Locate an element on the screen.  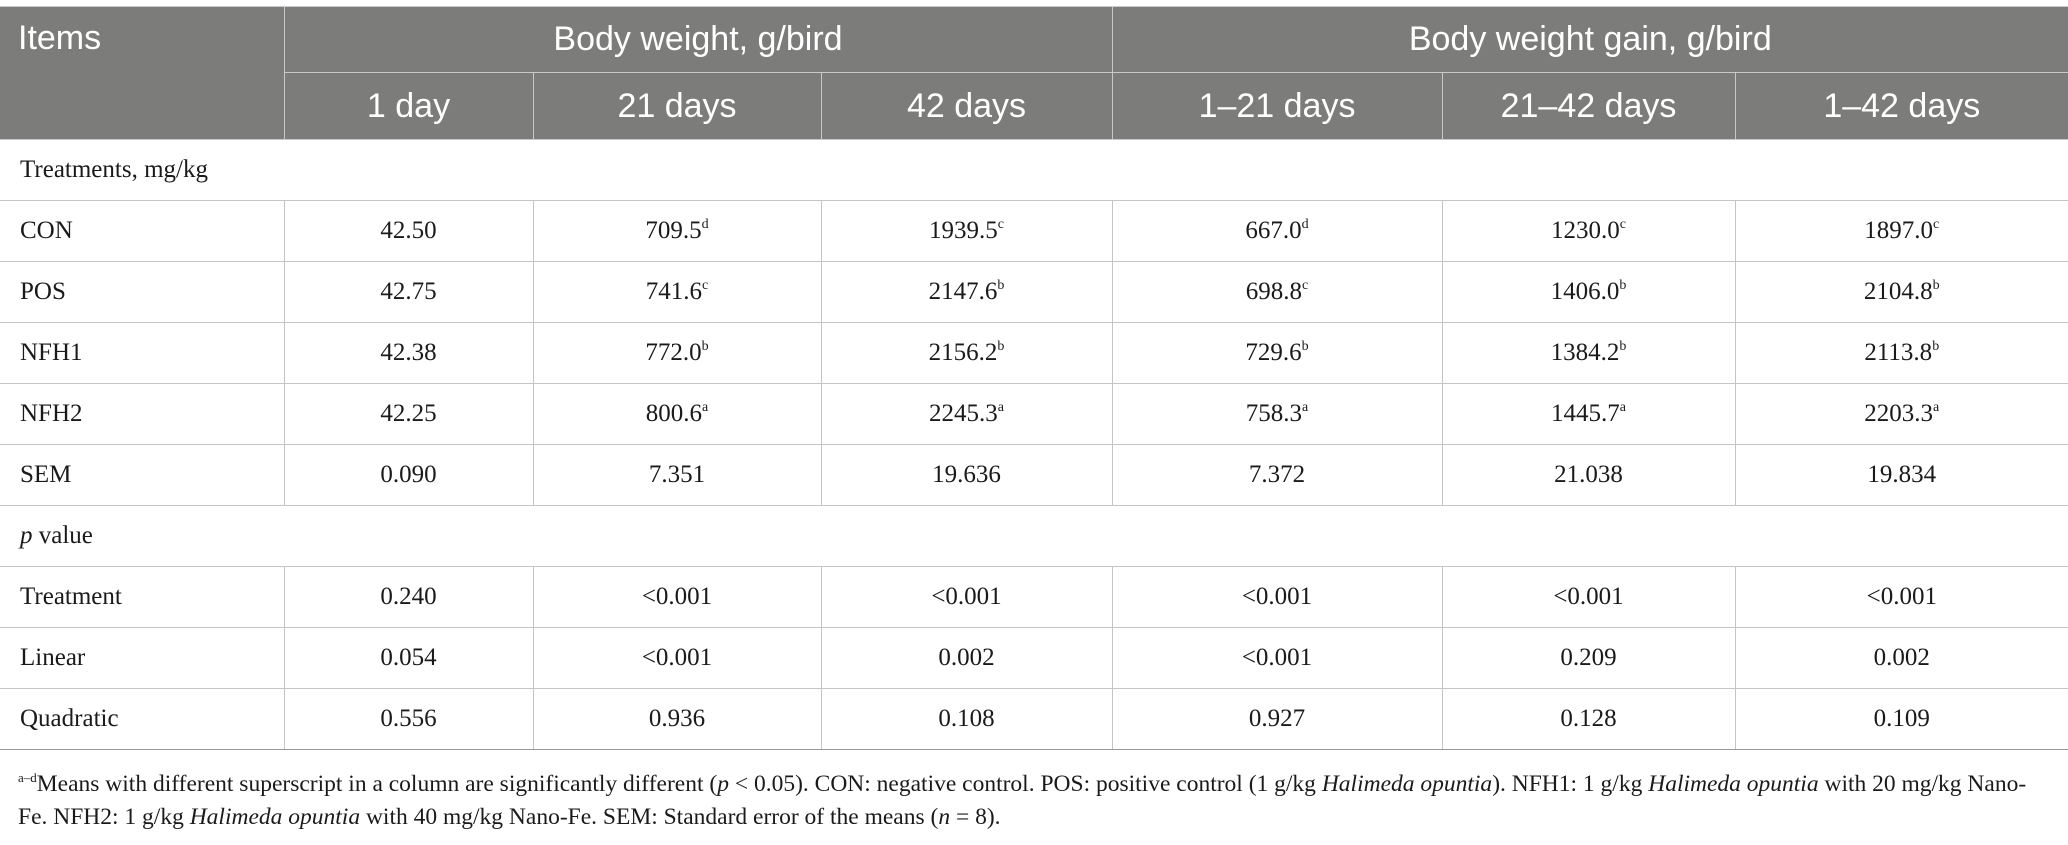
table-cell: 0.108 is located at coordinates (966, 719).